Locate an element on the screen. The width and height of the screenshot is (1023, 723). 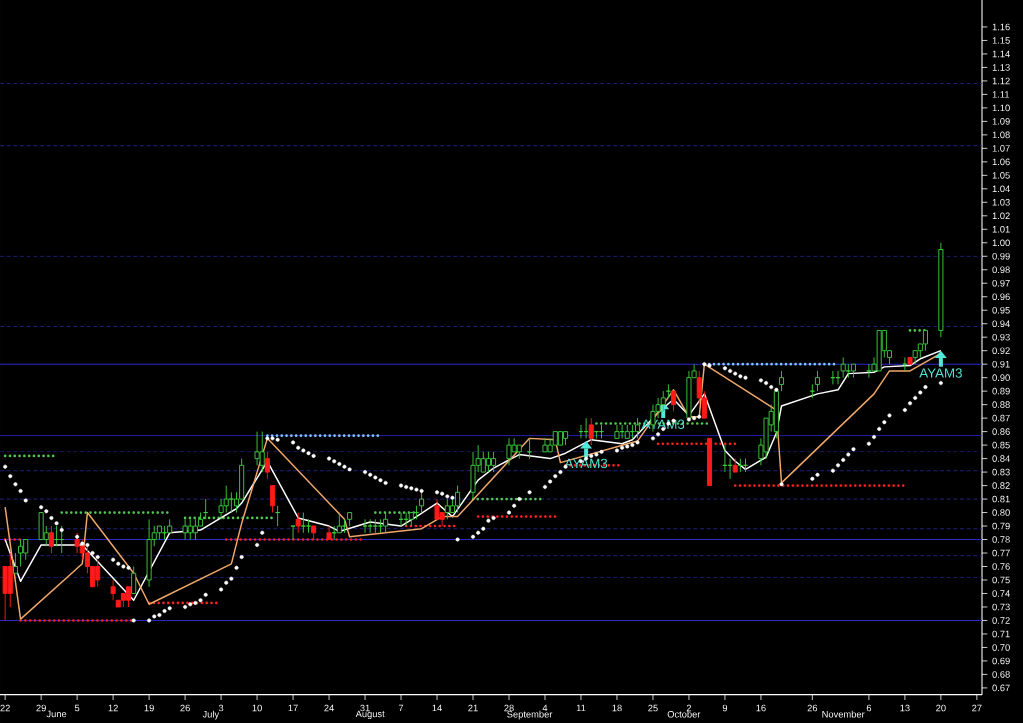
y-tick-label: 1.03 is located at coordinates (1001, 202).